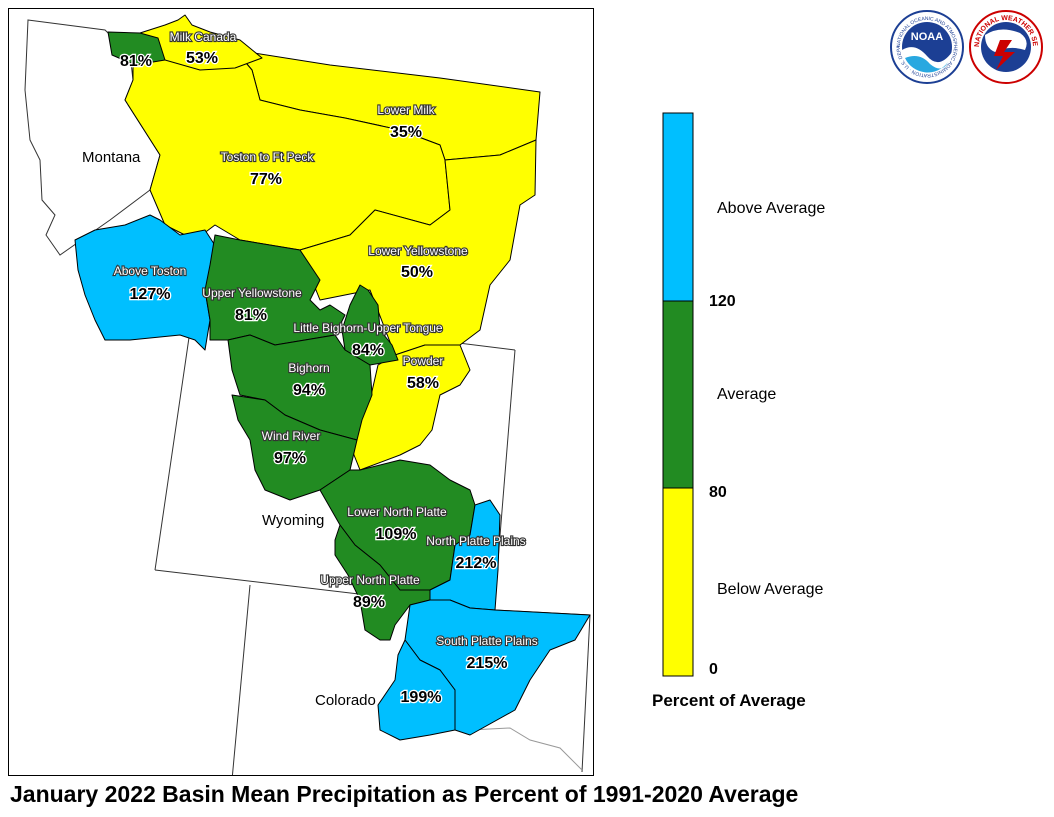 The width and height of the screenshot is (1054, 817). I want to click on basin-above-toston, so click(146, 282).